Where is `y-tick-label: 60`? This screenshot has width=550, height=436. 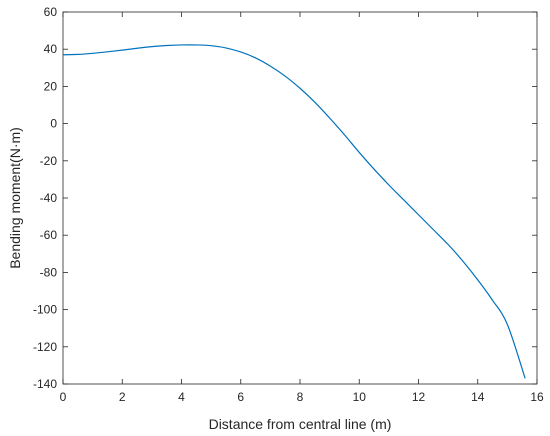
y-tick-label: 60 is located at coordinates (51, 12).